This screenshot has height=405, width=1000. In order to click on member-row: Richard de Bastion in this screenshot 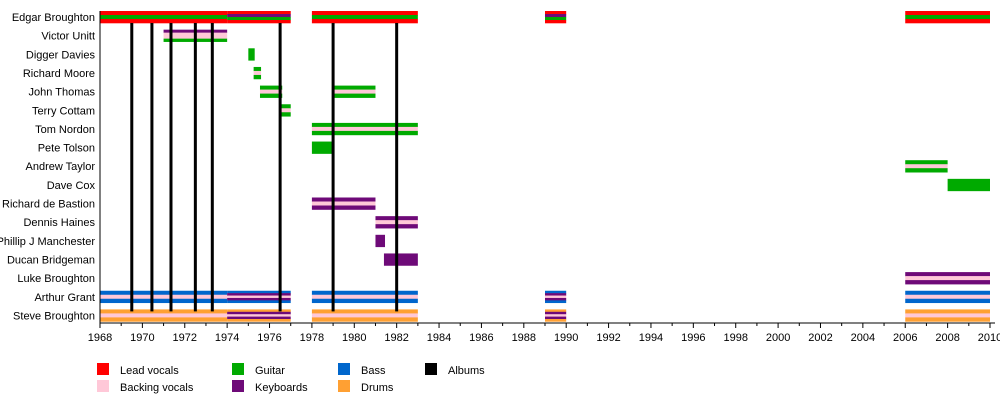, I will do `click(189, 204)`.